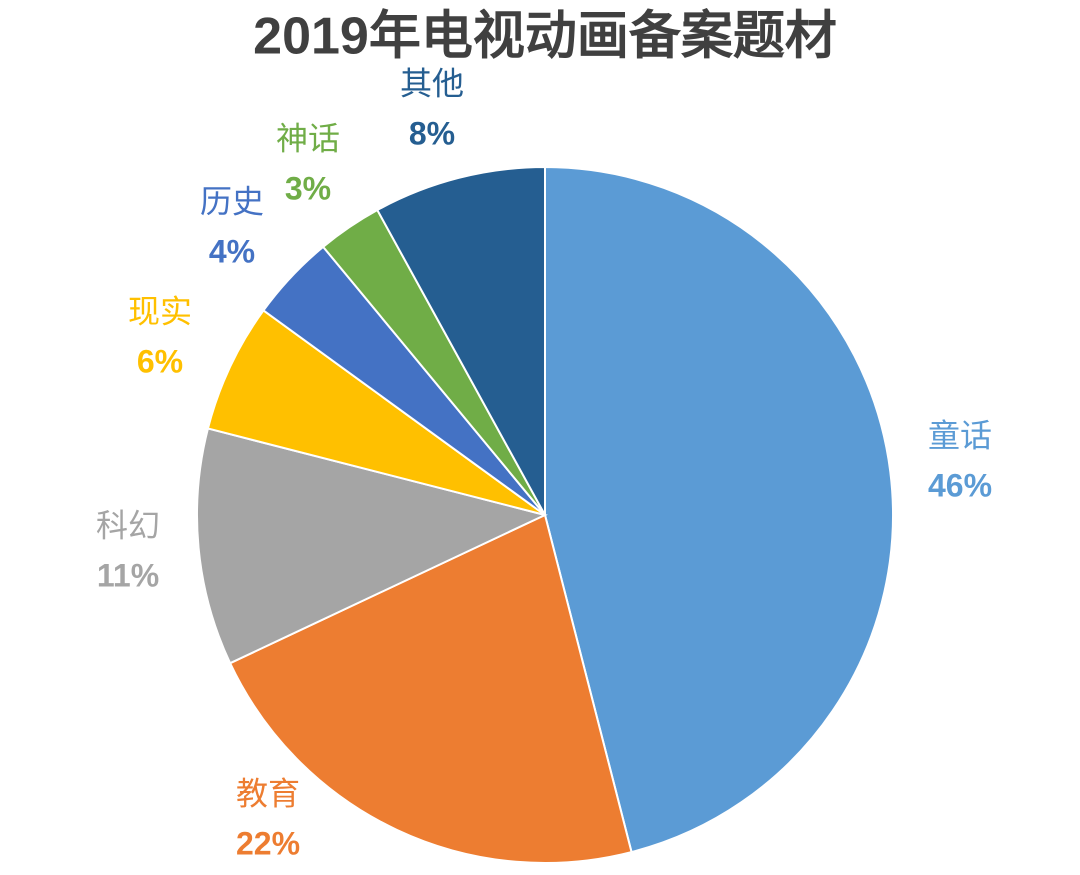 This screenshot has width=1080, height=875. I want to click on slice-value-label: 46%, so click(960, 485).